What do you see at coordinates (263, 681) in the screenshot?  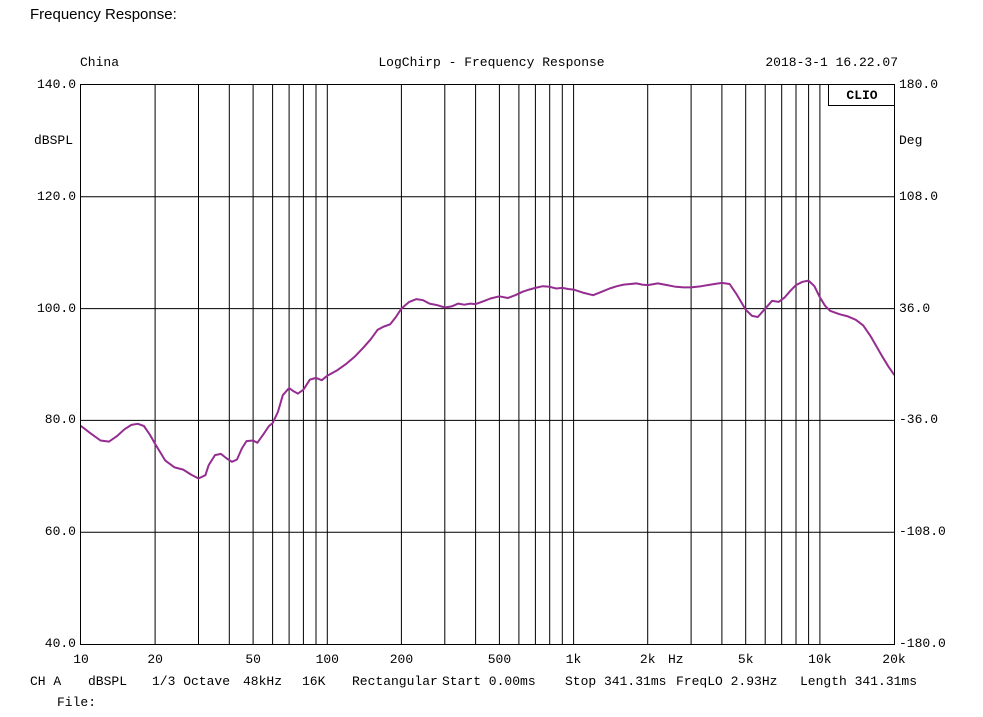 I see `status-item: 48kHz` at bounding box center [263, 681].